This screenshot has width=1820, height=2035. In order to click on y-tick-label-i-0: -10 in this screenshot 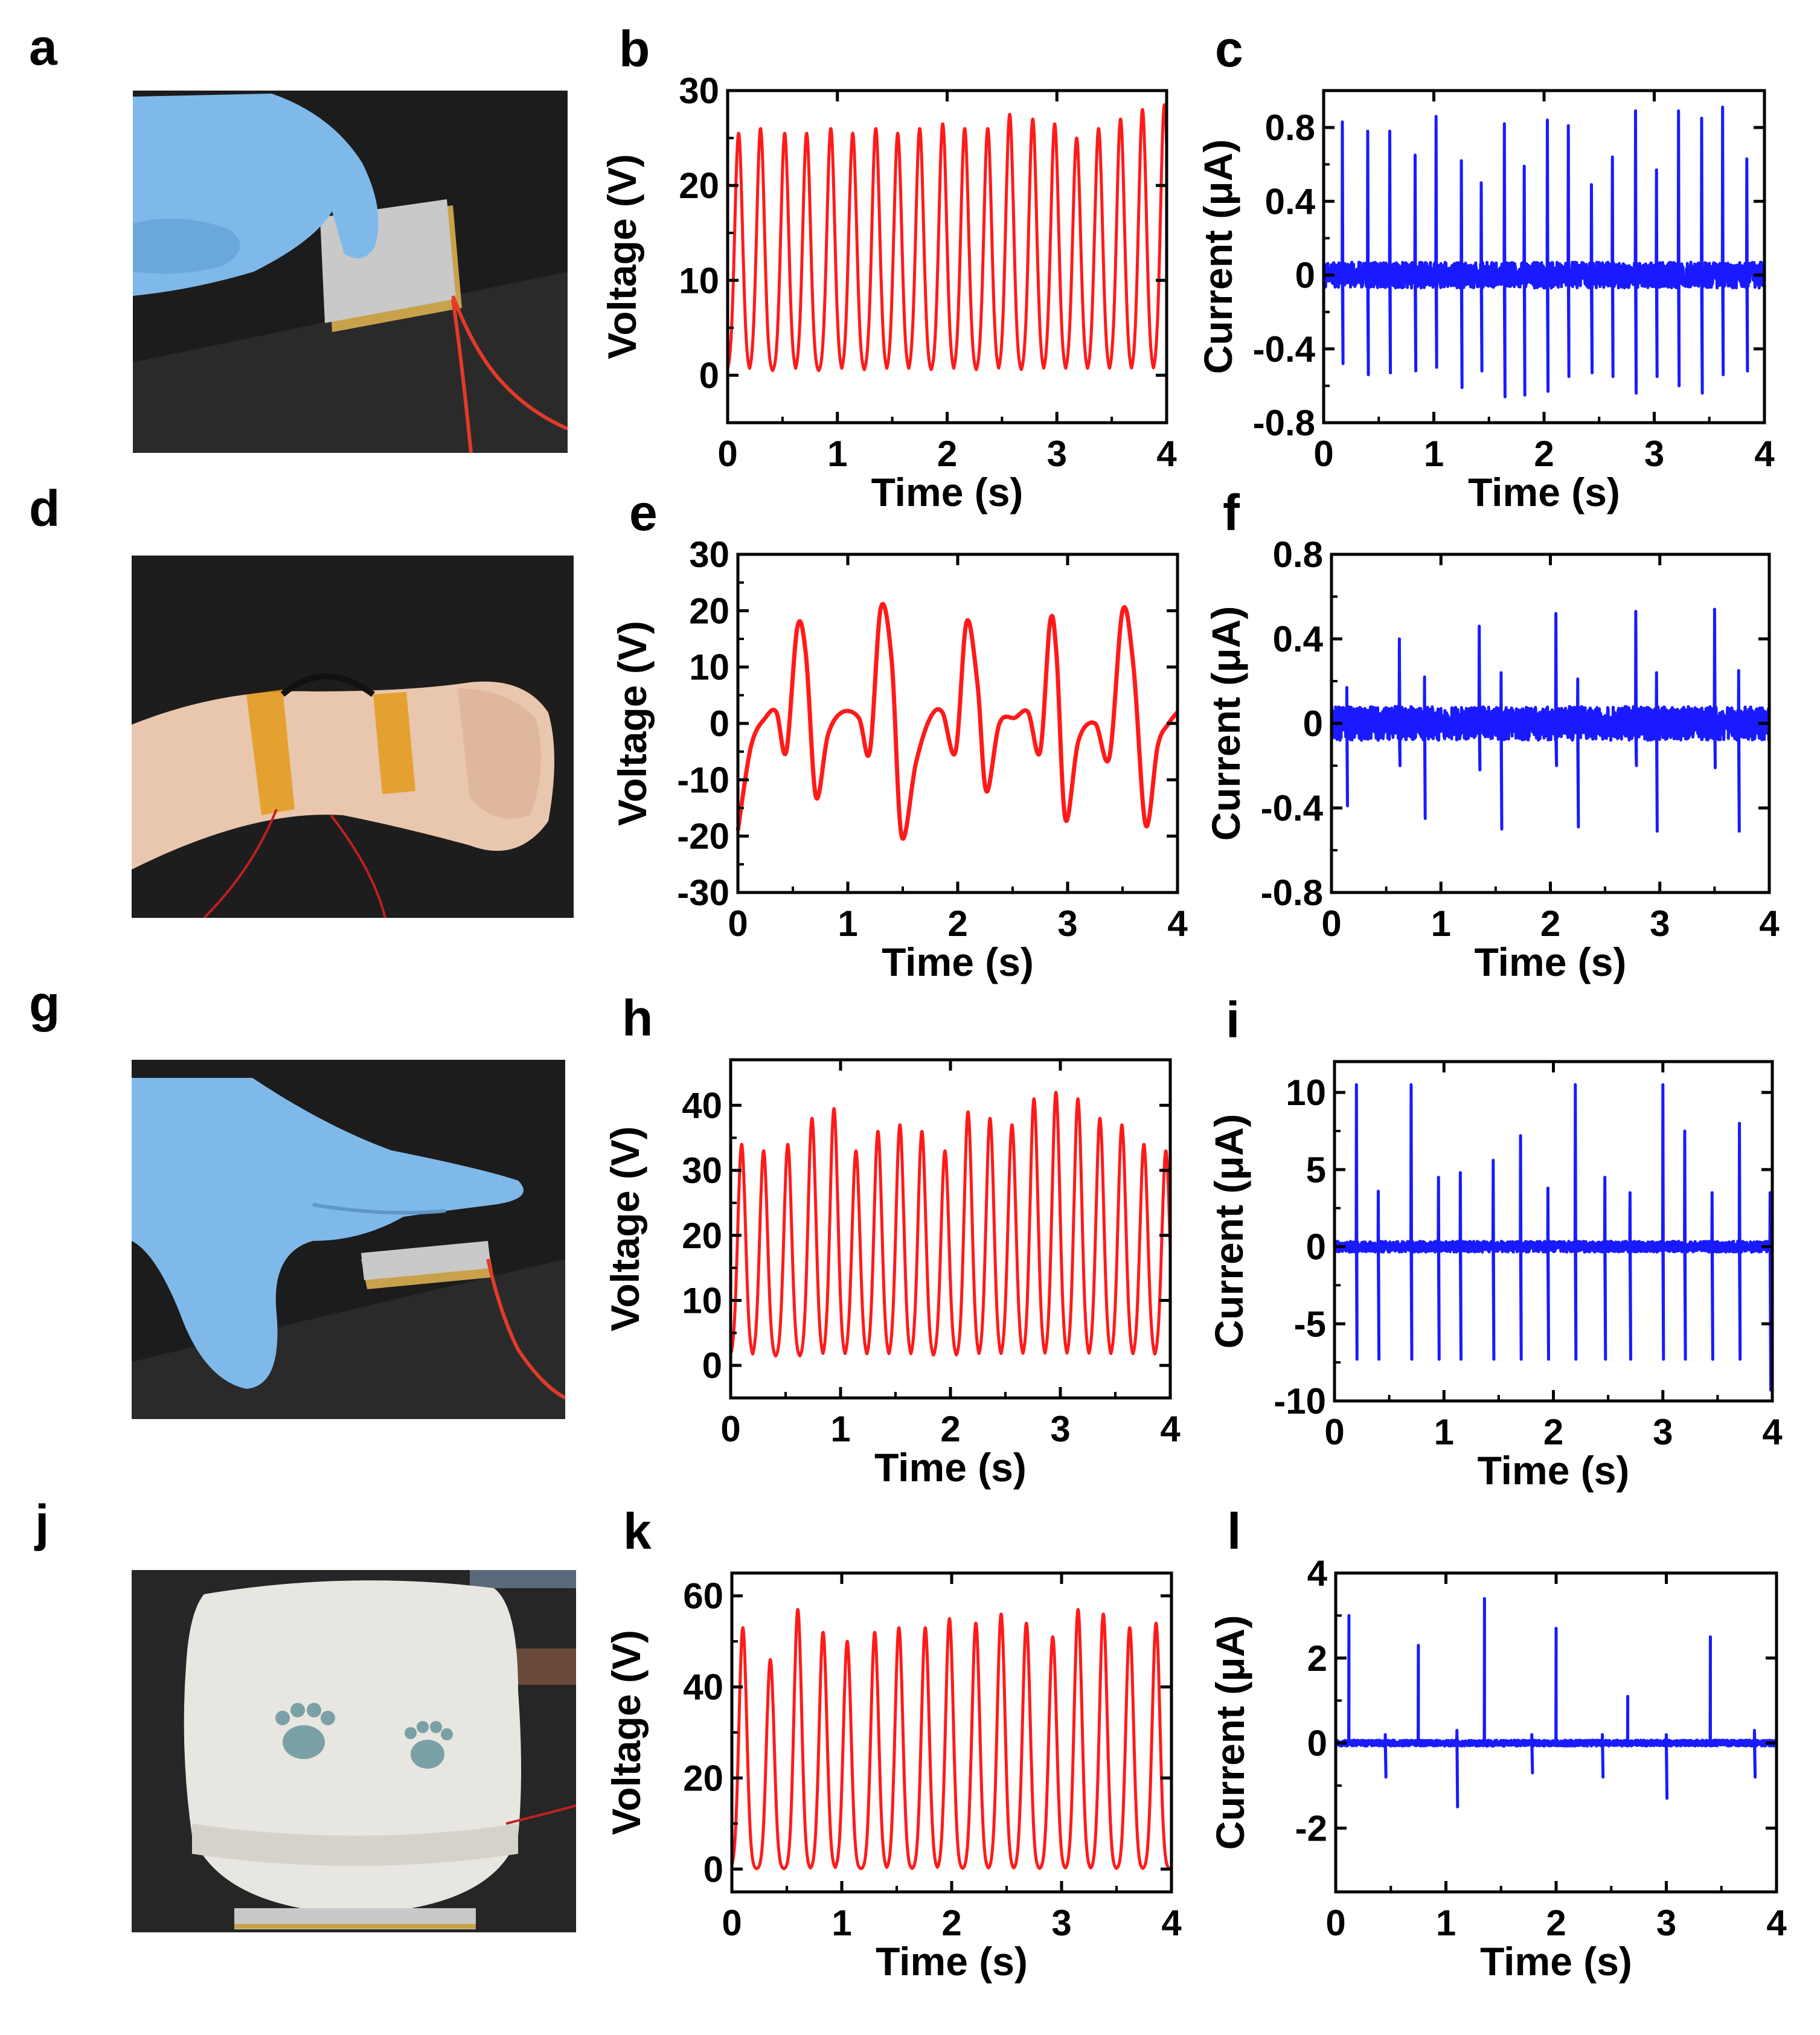, I will do `click(1300, 1401)`.